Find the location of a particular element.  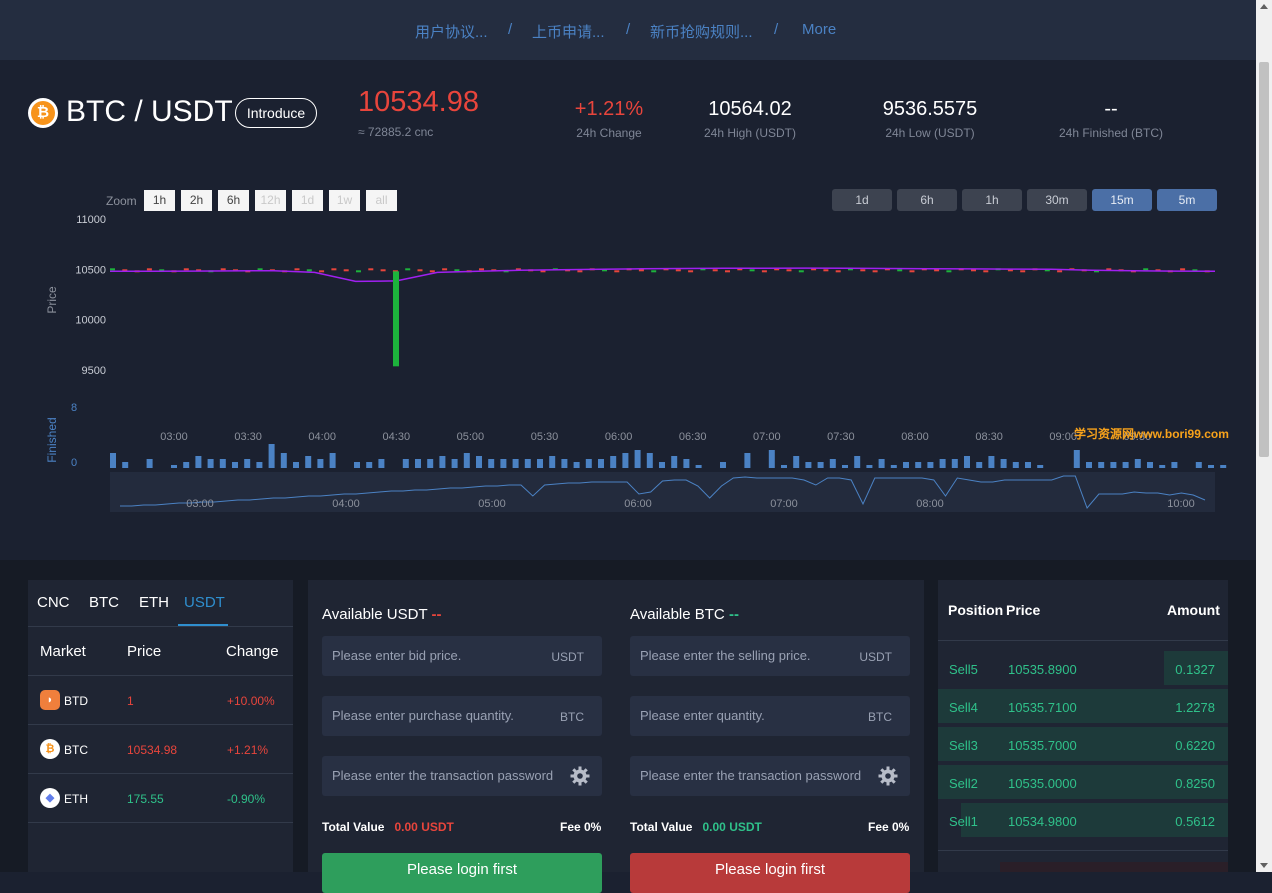

x-tick-label: 06:00 is located at coordinates (619, 437).